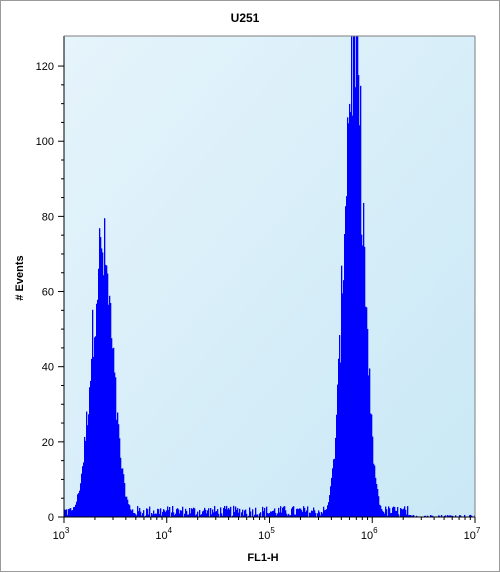 The height and width of the screenshot is (573, 500). What do you see at coordinates (48, 293) in the screenshot?
I see `y-tick-label: 60` at bounding box center [48, 293].